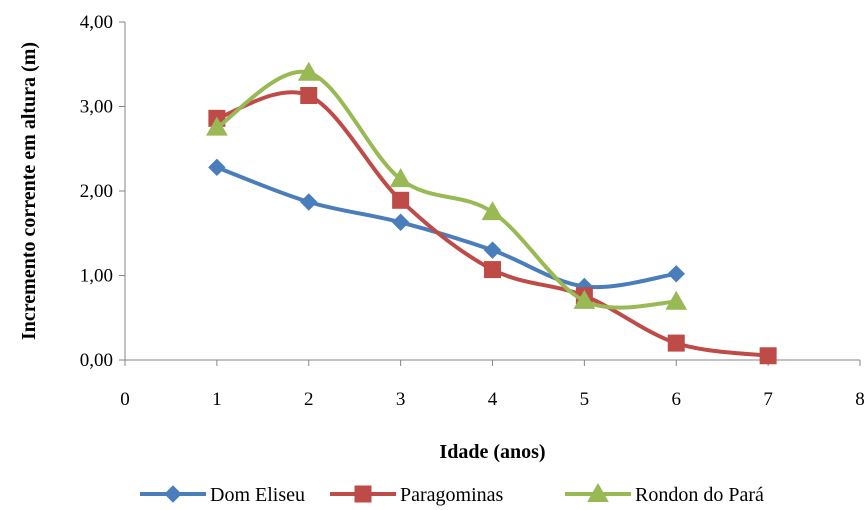  I want to click on legend-item: Paragominas, so click(417, 495).